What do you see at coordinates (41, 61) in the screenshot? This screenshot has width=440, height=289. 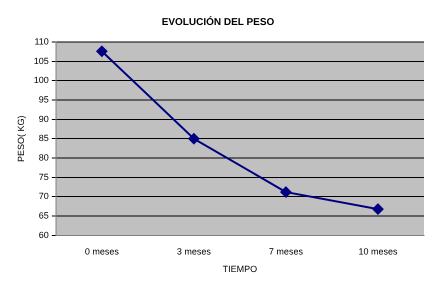 I see `y-tick-label: 105` at bounding box center [41, 61].